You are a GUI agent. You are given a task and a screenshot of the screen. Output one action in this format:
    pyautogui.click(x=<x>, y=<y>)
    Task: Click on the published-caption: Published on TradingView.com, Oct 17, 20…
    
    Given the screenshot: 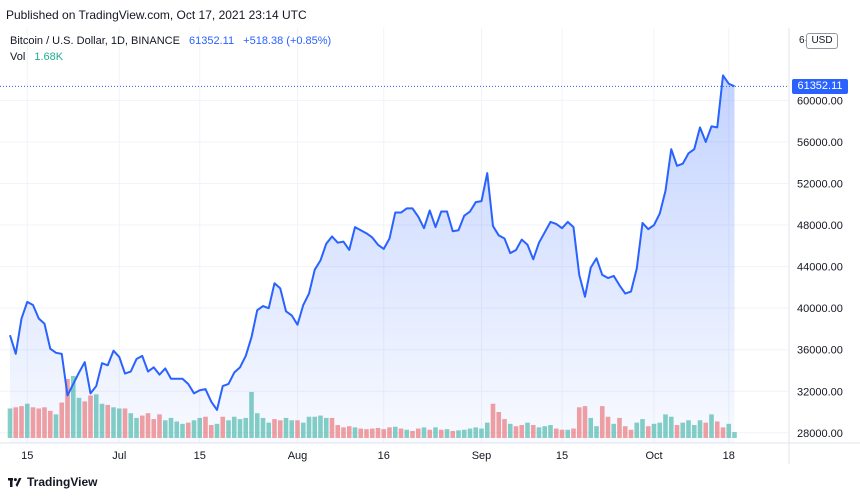 What is the action you would take?
    pyautogui.click(x=156, y=15)
    